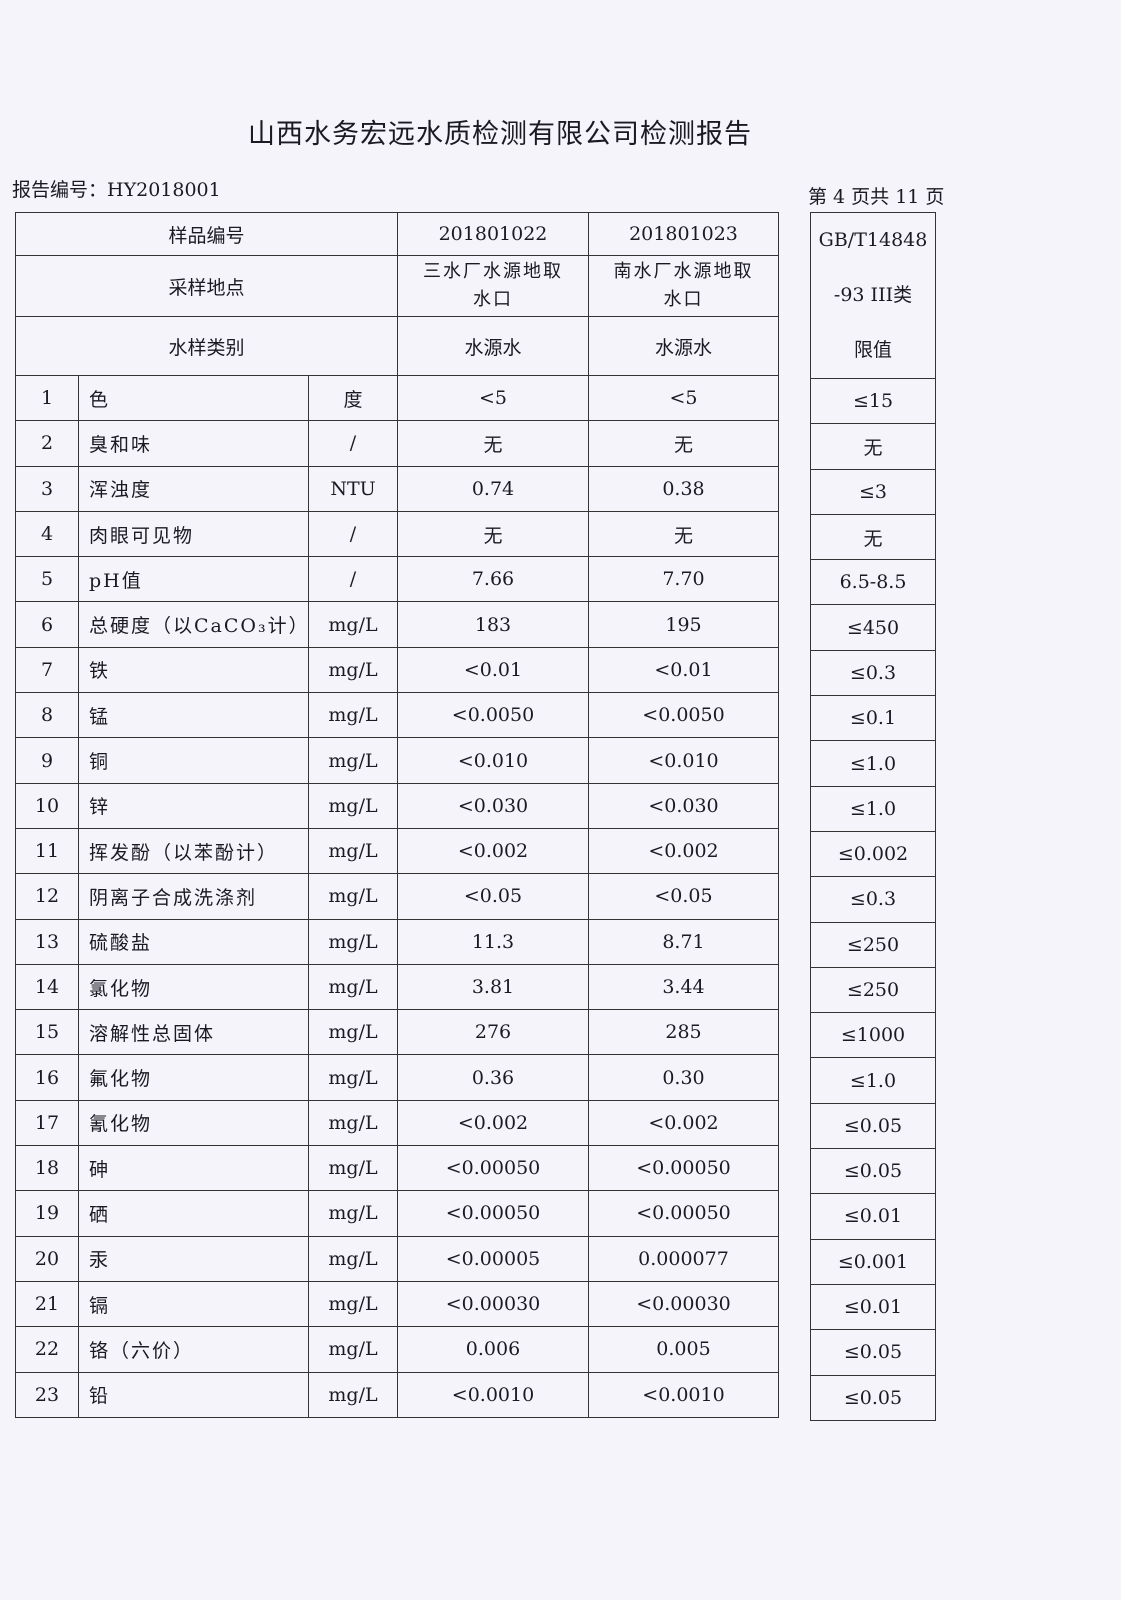 This screenshot has width=1121, height=1600. I want to click on page-number: 第 4 页共 11 页, so click(876, 197).